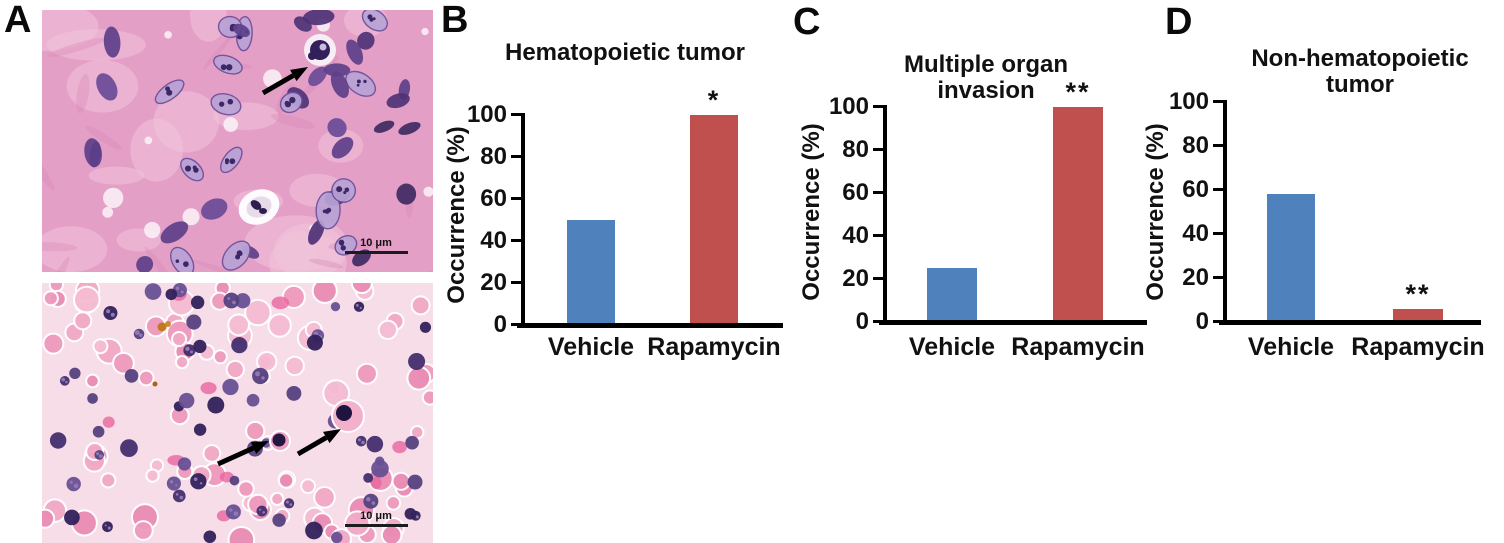 The height and width of the screenshot is (543, 1504). I want to click on histology-image-top: 10 μm, so click(237, 141).